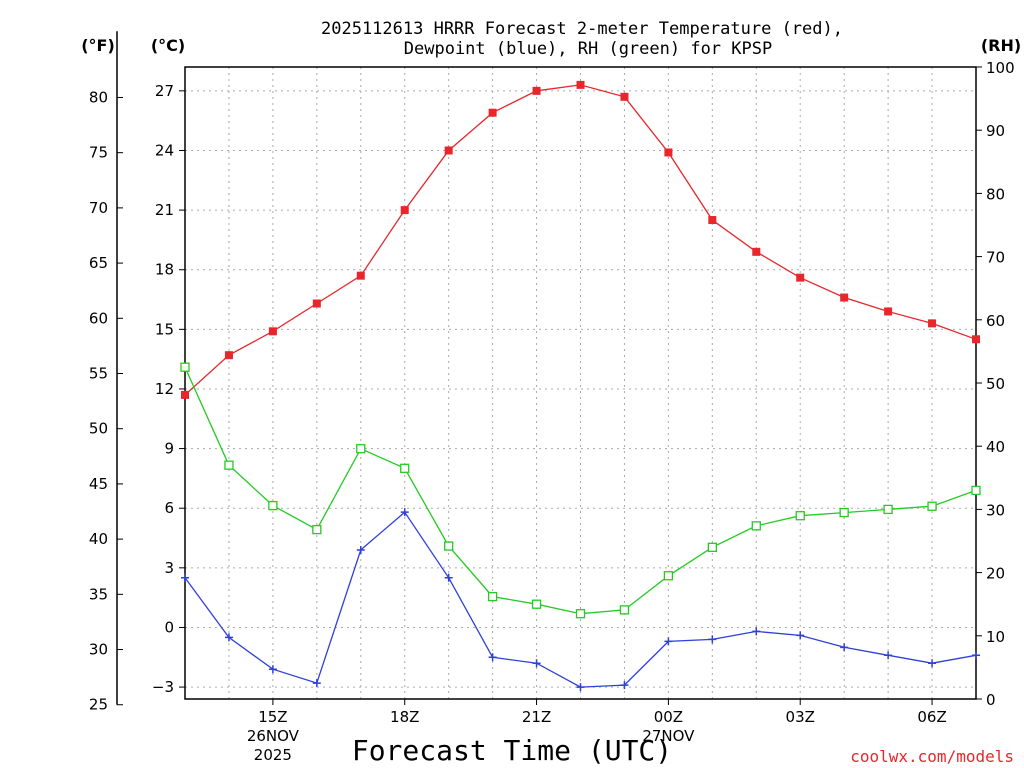  What do you see at coordinates (404, 717) in the screenshot?
I see `x-tick-label: 18Z` at bounding box center [404, 717].